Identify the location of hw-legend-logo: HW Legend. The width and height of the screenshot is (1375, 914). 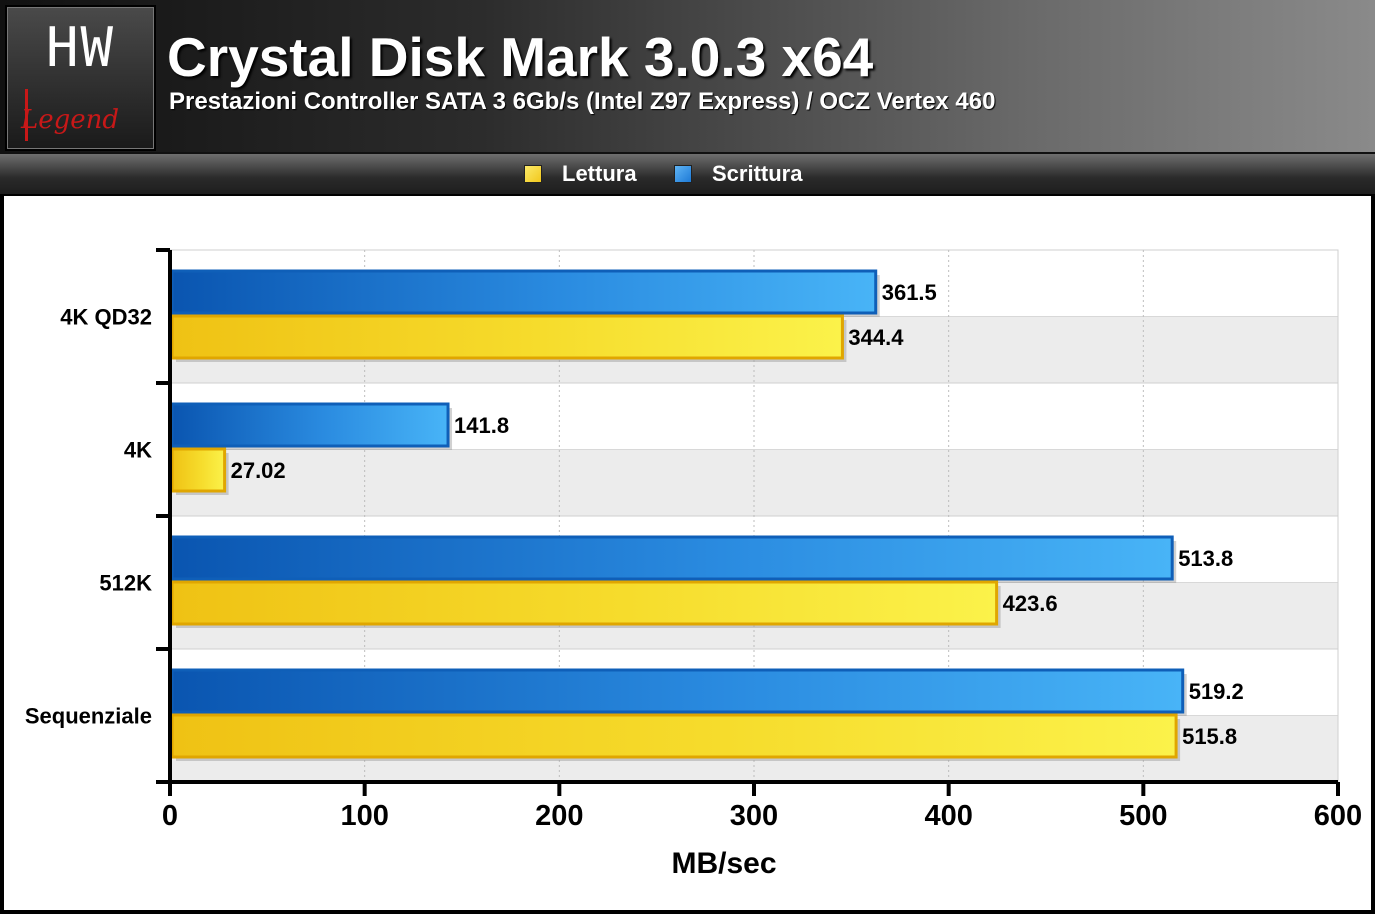
(80, 78).